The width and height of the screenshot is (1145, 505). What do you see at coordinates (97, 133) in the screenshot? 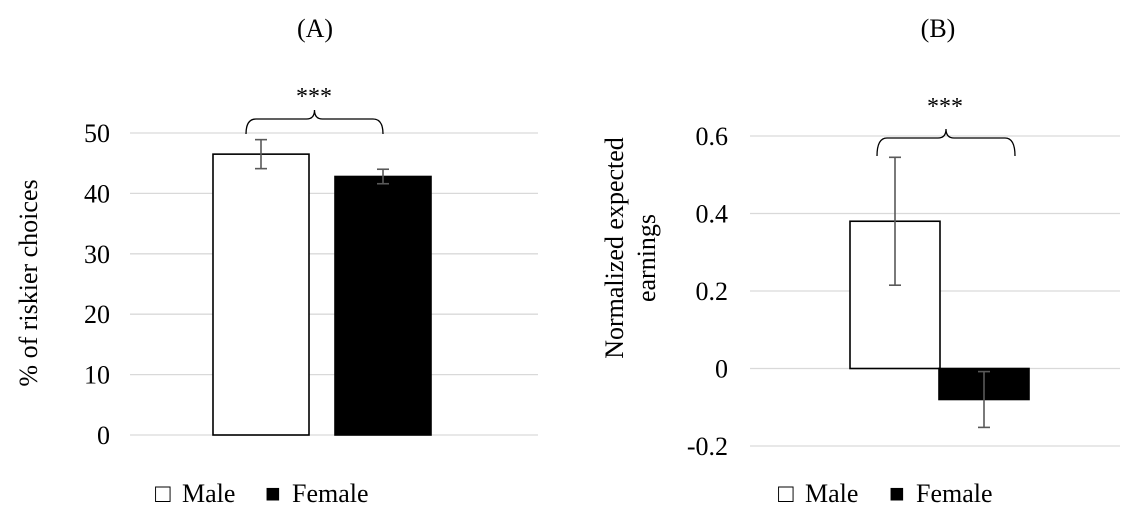
I see `y-tick-label: 50` at bounding box center [97, 133].